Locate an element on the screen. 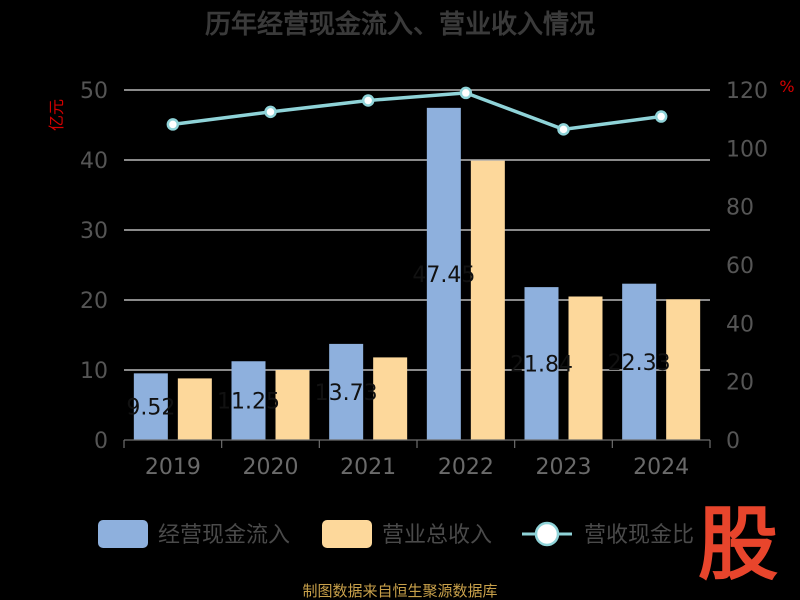  y-left-tick-label: 40 is located at coordinates (94, 161).